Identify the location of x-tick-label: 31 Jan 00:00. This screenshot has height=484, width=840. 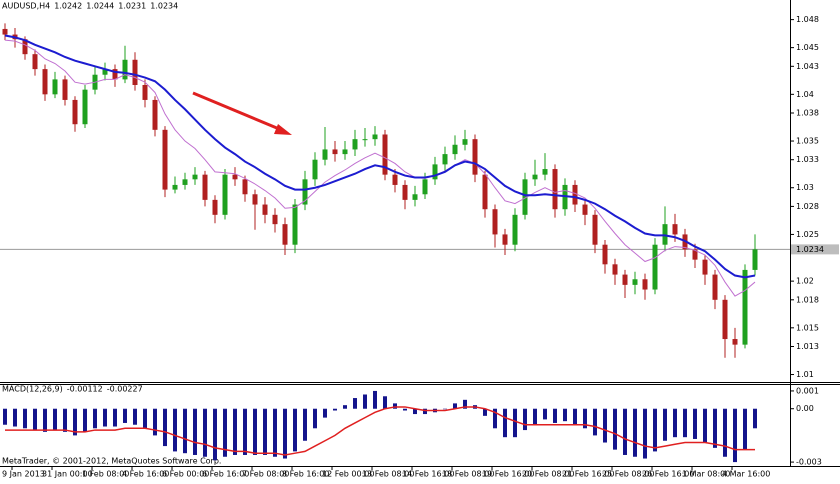
(67, 474).